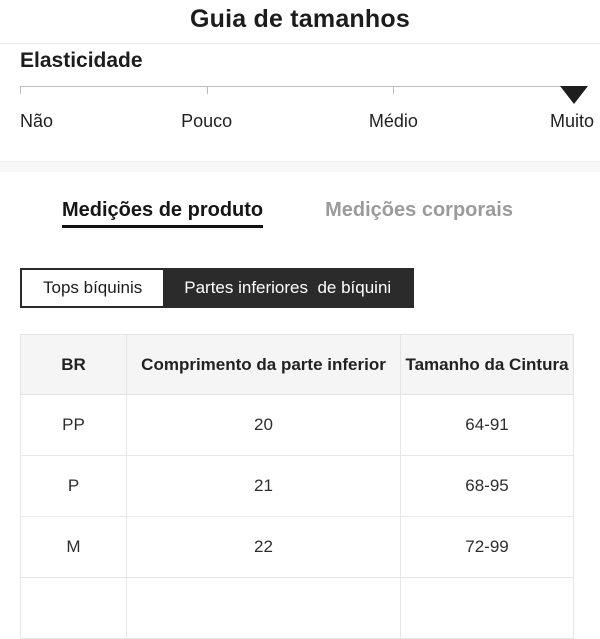  What do you see at coordinates (263, 364) in the screenshot?
I see `column-header-bottom-length: Comprimento da parte inferior` at bounding box center [263, 364].